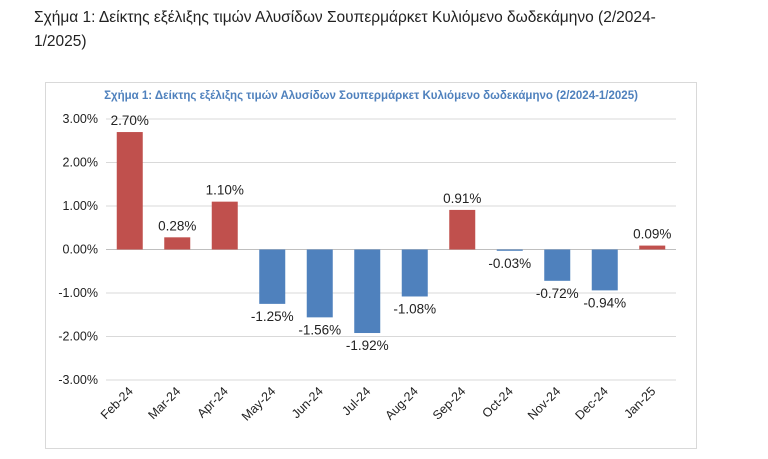 The width and height of the screenshot is (768, 459). Describe the element at coordinates (212, 402) in the screenshot. I see `x-tick-label: Apr-24` at that location.